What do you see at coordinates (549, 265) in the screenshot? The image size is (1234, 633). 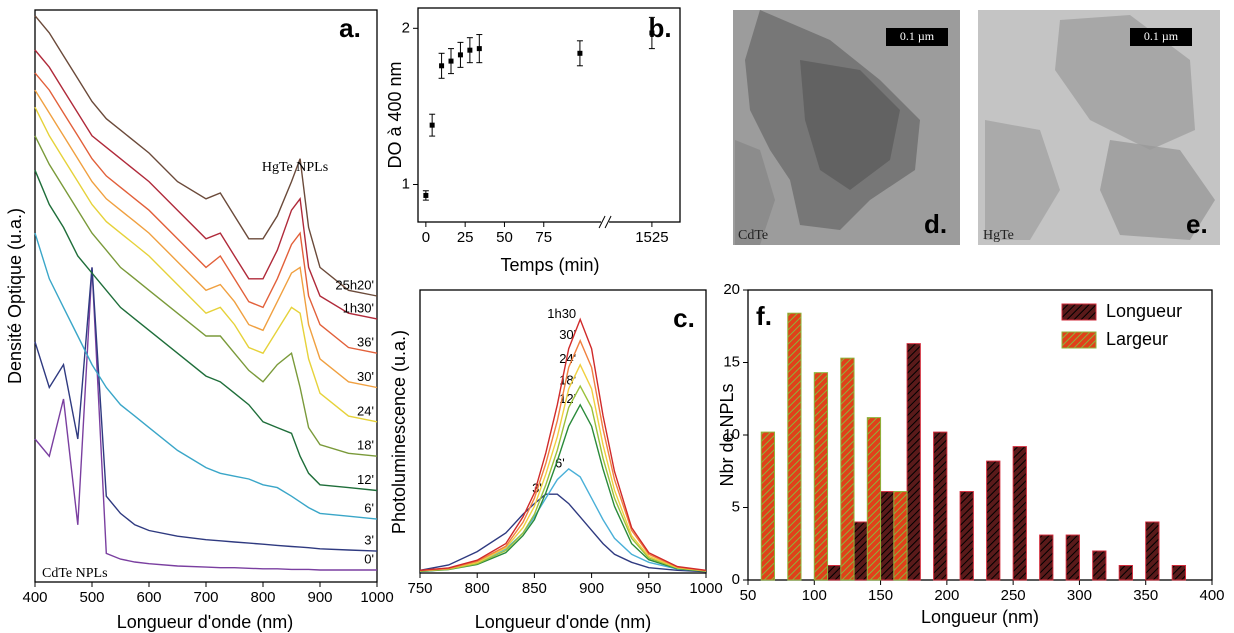 I see `x-axis-label: Temps (min)` at bounding box center [549, 265].